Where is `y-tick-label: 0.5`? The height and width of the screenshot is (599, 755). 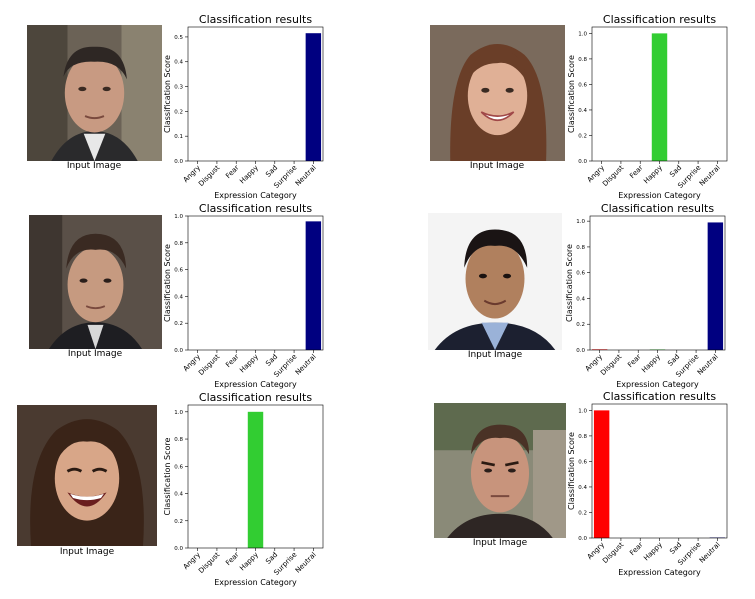 y-tick-label: 0.5 is located at coordinates (178, 38).